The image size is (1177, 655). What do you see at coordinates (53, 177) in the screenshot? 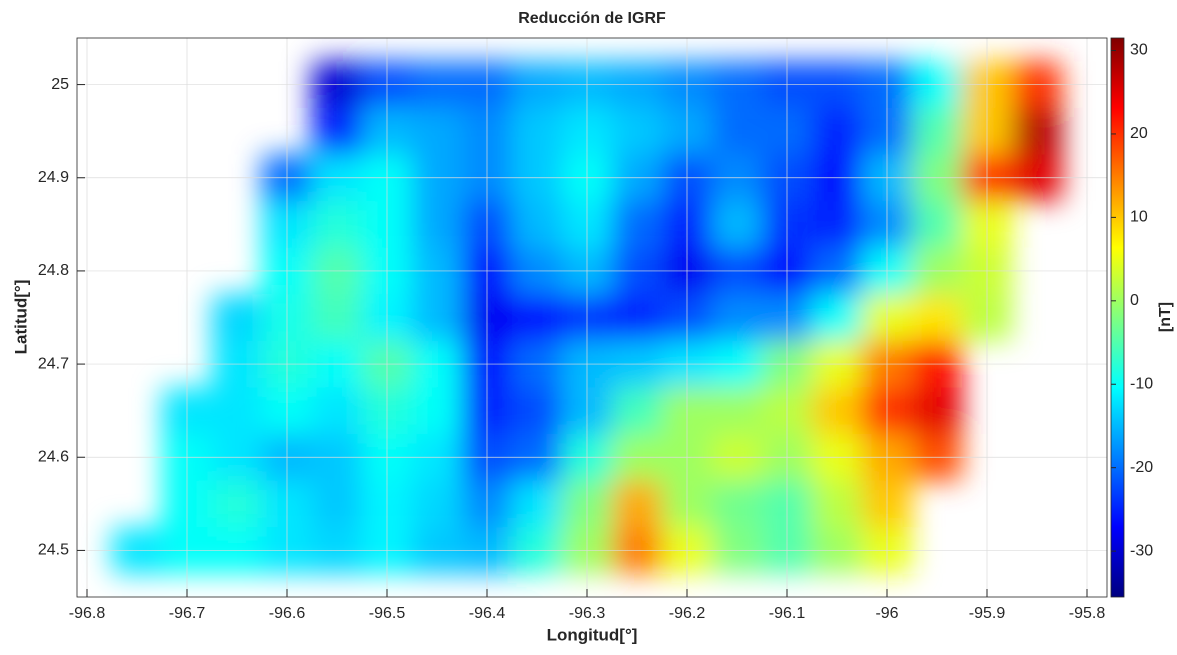
I see `y-tick-label: 24.9` at bounding box center [53, 177].